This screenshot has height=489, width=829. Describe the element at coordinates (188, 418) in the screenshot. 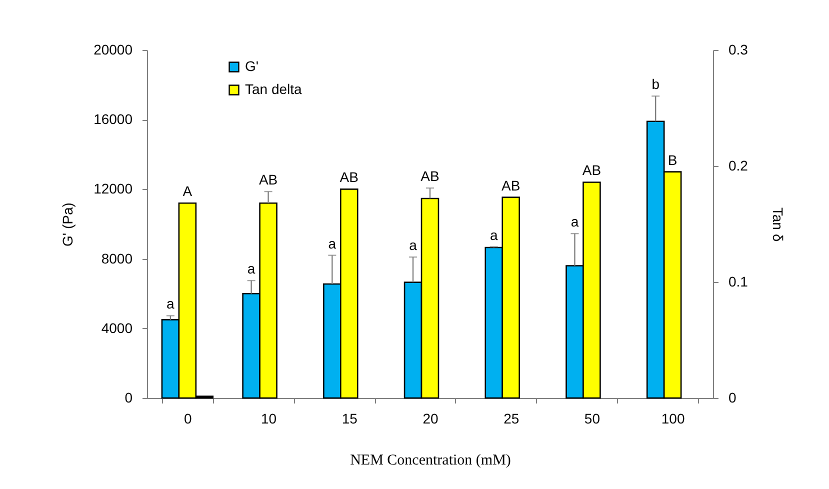

I see `x-tick-label: 0` at that location.